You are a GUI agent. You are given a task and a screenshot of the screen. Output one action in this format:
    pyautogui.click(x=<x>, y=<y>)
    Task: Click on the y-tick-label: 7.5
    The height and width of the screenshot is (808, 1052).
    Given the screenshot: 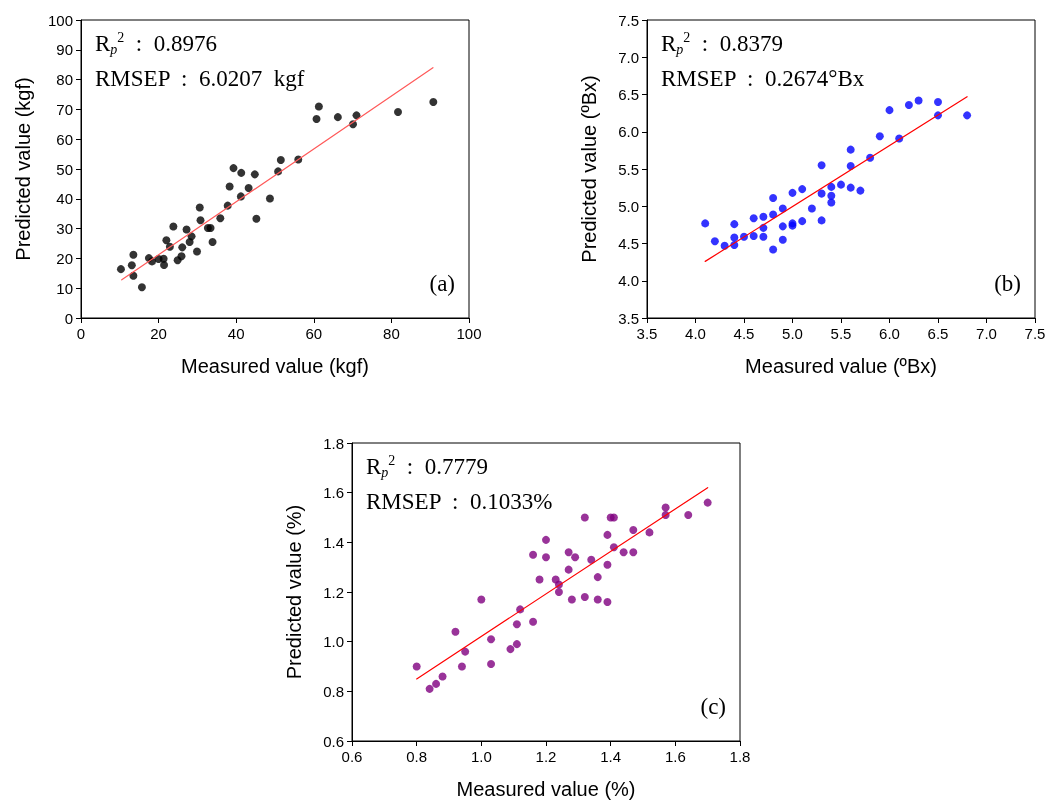 What is the action you would take?
    pyautogui.click(x=628, y=20)
    